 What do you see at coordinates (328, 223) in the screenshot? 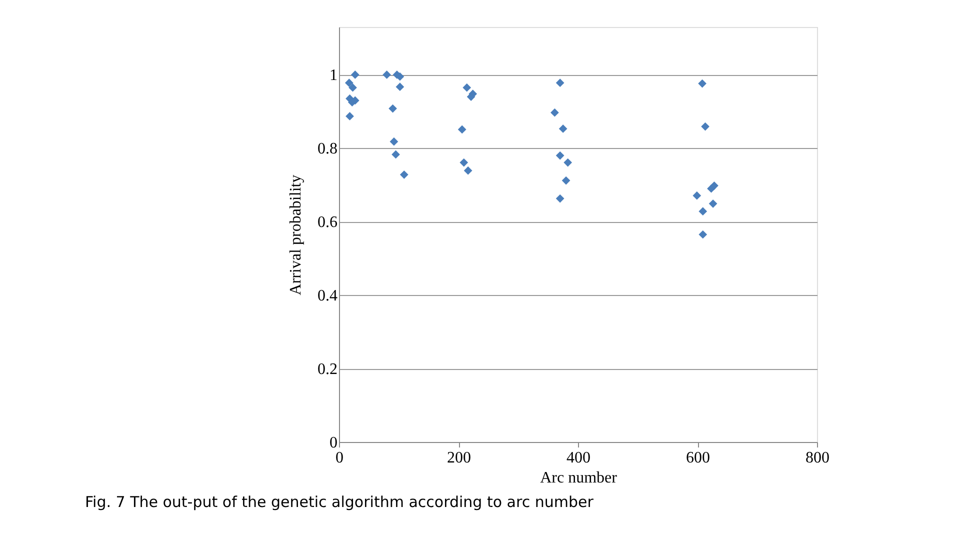
I see `y-tick-label: 0.6` at bounding box center [328, 223].